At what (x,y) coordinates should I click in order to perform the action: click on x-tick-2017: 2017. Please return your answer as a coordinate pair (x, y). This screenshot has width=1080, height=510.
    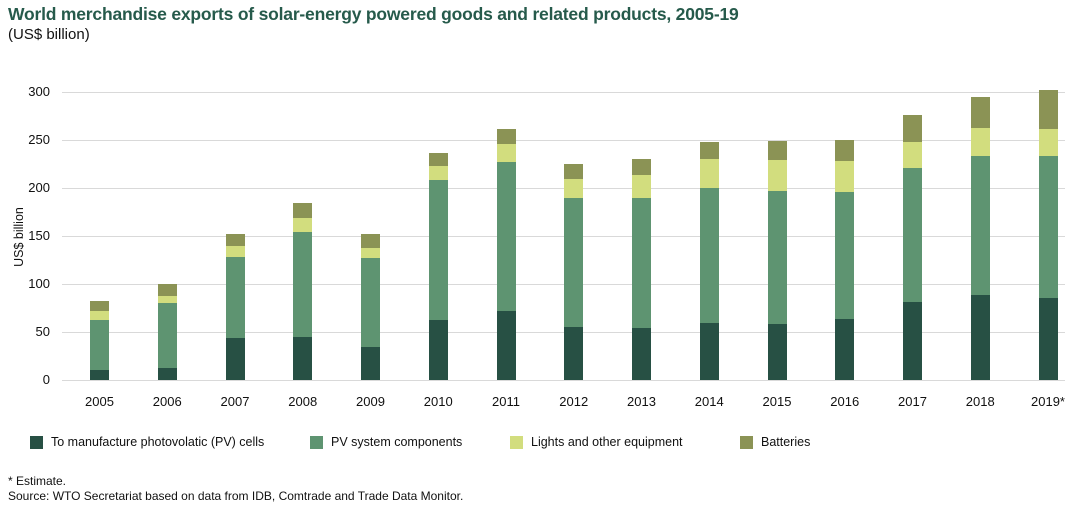
    Looking at the image, I should click on (912, 401).